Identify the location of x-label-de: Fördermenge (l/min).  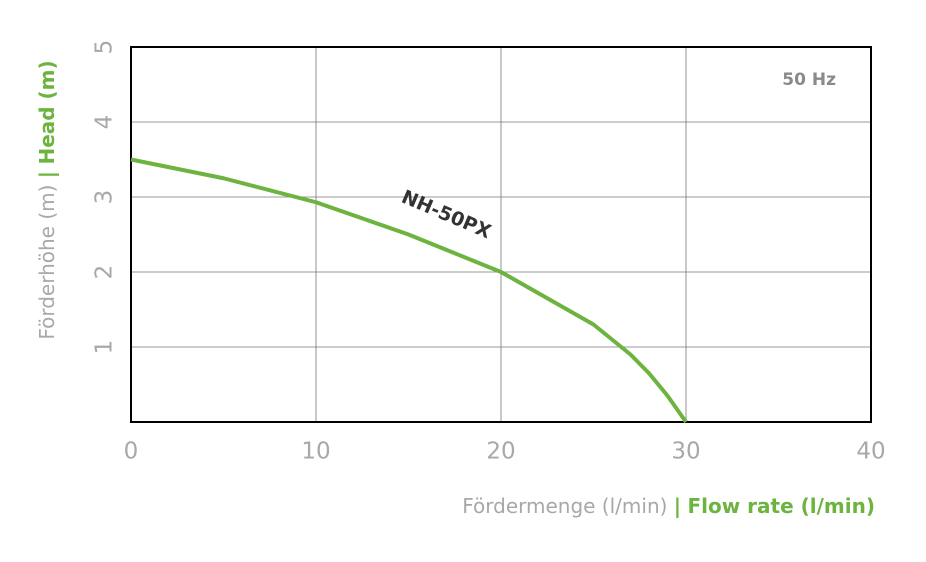
(564, 506).